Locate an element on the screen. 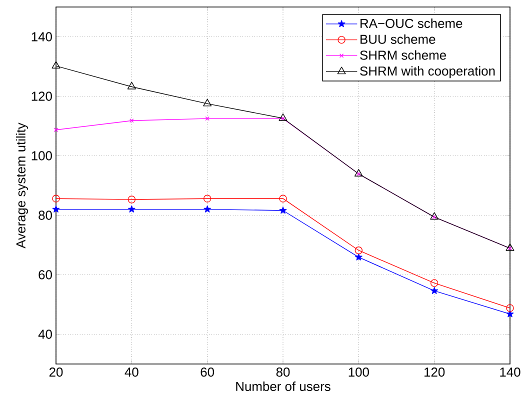 This screenshot has width=525, height=405. x-tick-label: 120 is located at coordinates (434, 372).